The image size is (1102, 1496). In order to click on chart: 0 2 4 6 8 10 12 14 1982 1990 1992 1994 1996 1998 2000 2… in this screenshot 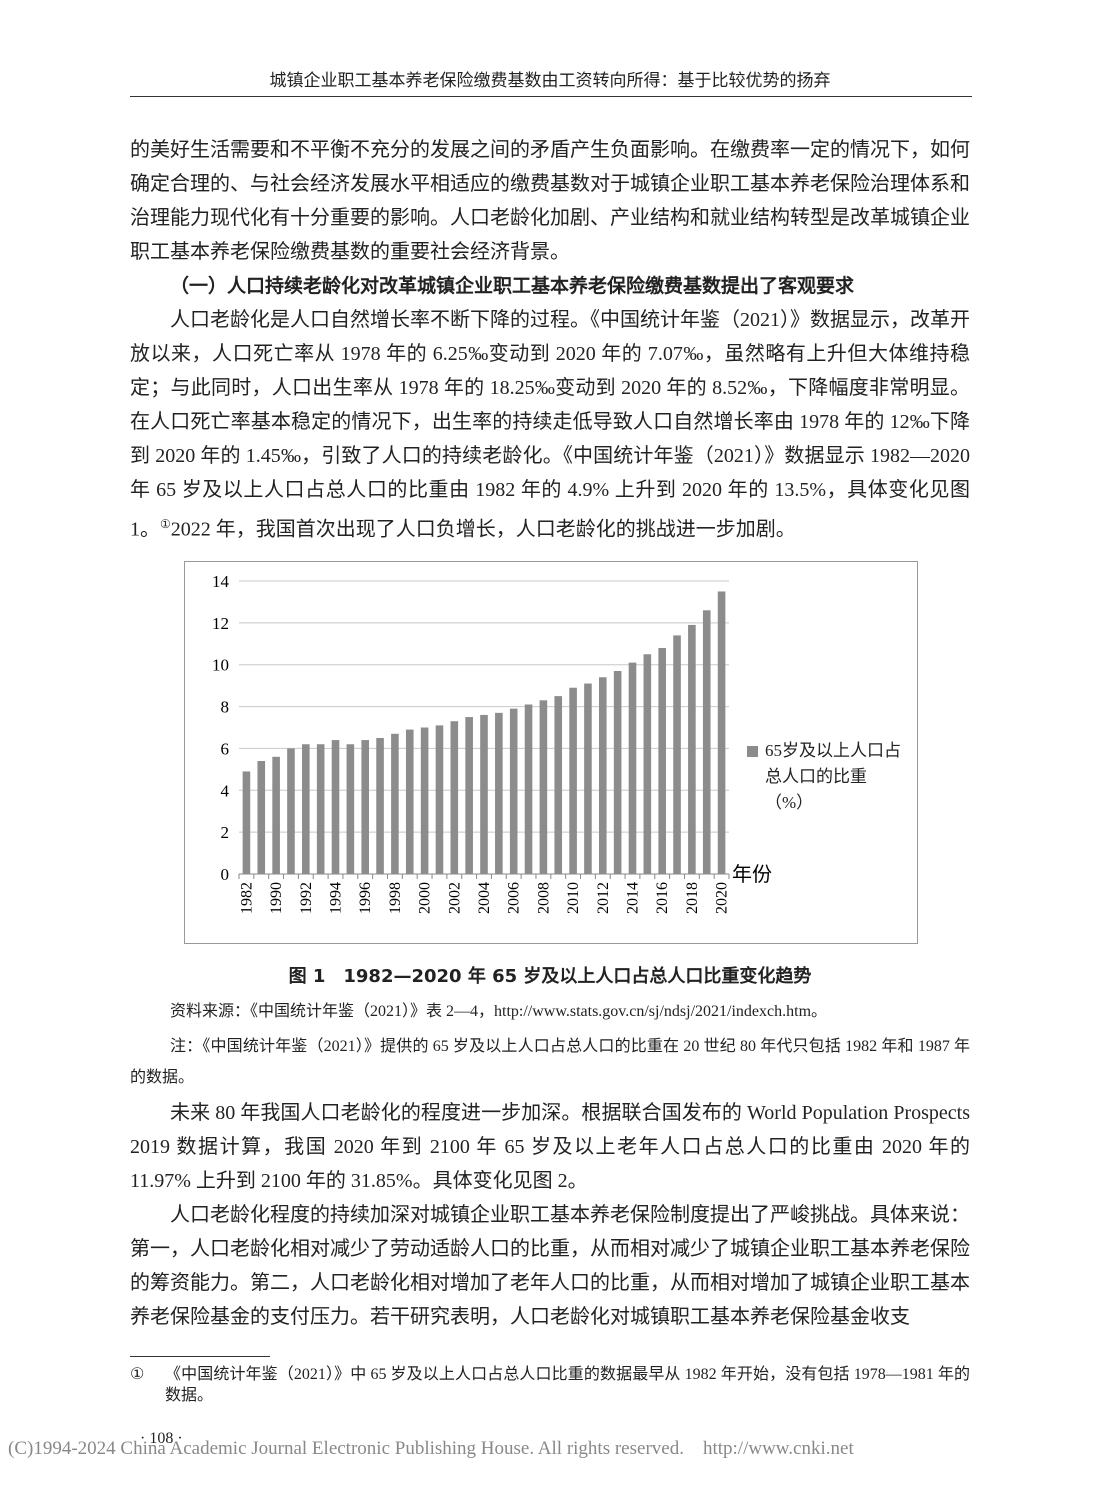, I will do `click(492, 743)`.